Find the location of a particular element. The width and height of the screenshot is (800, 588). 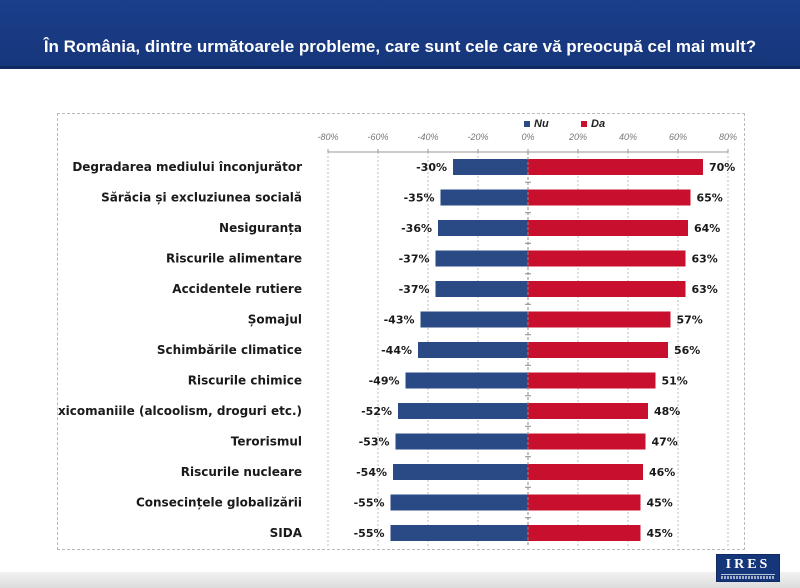

x-tick-label: 40% is located at coordinates (628, 137).